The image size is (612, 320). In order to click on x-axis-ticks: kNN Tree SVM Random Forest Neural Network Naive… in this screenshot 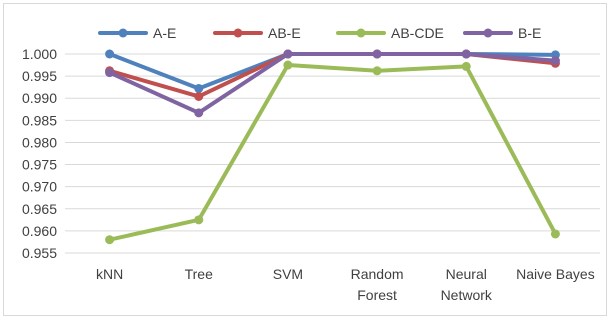, I will do `click(345, 284)`.